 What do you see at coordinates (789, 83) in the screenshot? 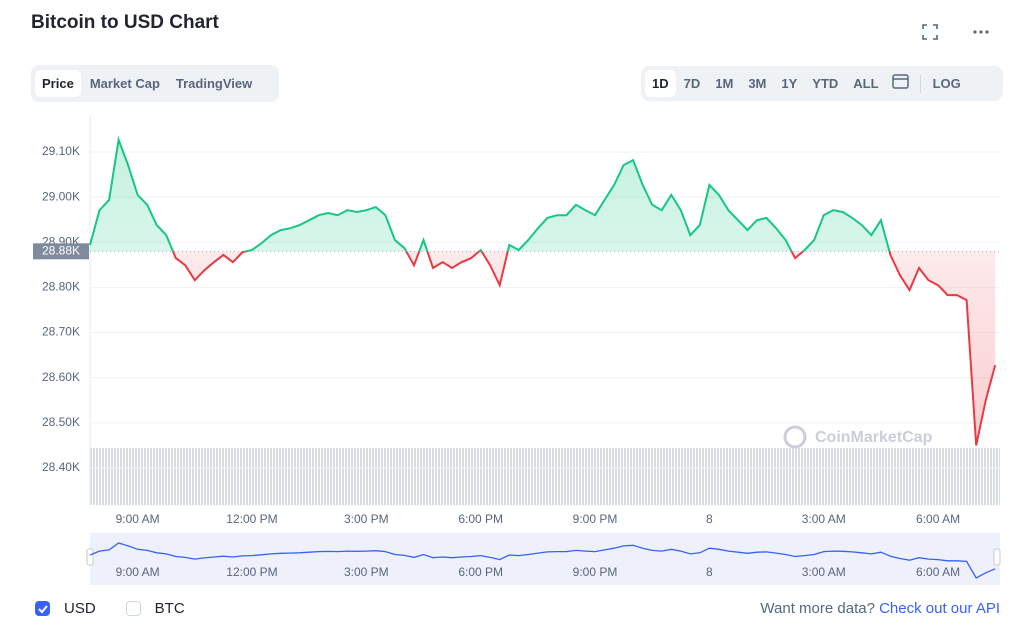
I see `range-button: 1Y` at bounding box center [789, 83].